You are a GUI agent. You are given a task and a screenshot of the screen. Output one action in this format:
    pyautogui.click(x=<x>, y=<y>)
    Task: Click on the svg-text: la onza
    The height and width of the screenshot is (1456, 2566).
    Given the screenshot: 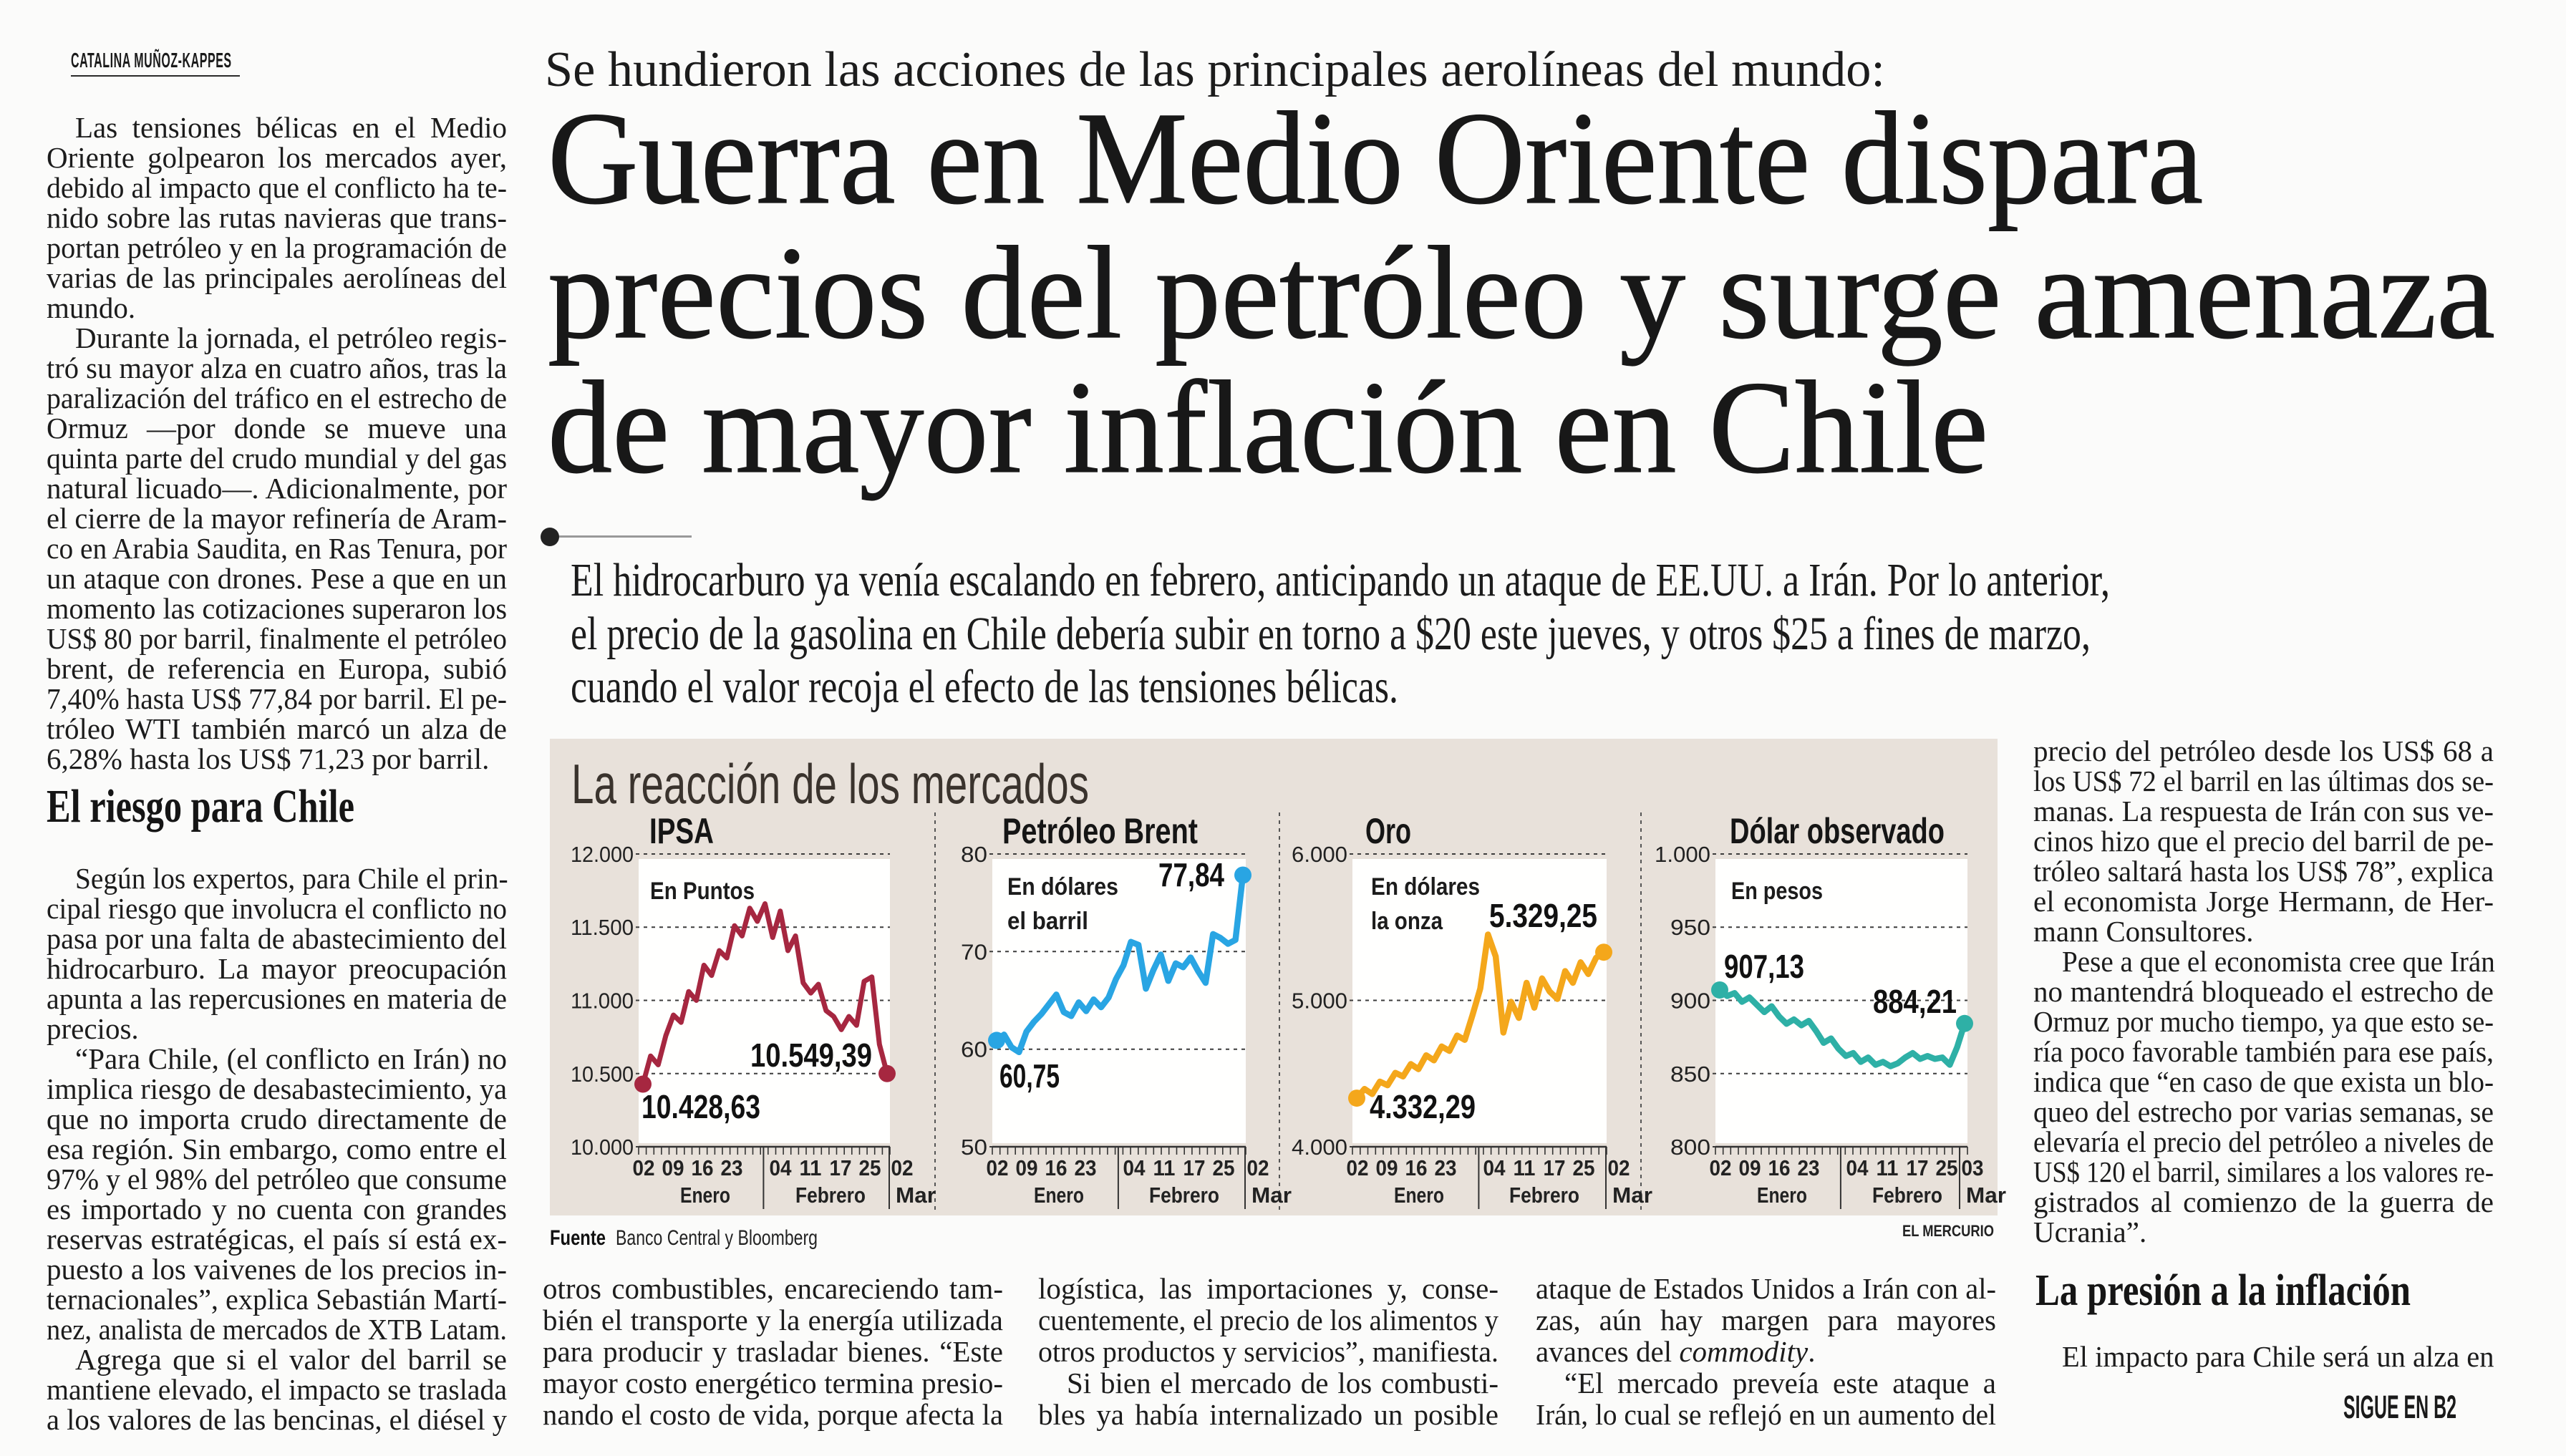 What is the action you would take?
    pyautogui.click(x=1407, y=921)
    